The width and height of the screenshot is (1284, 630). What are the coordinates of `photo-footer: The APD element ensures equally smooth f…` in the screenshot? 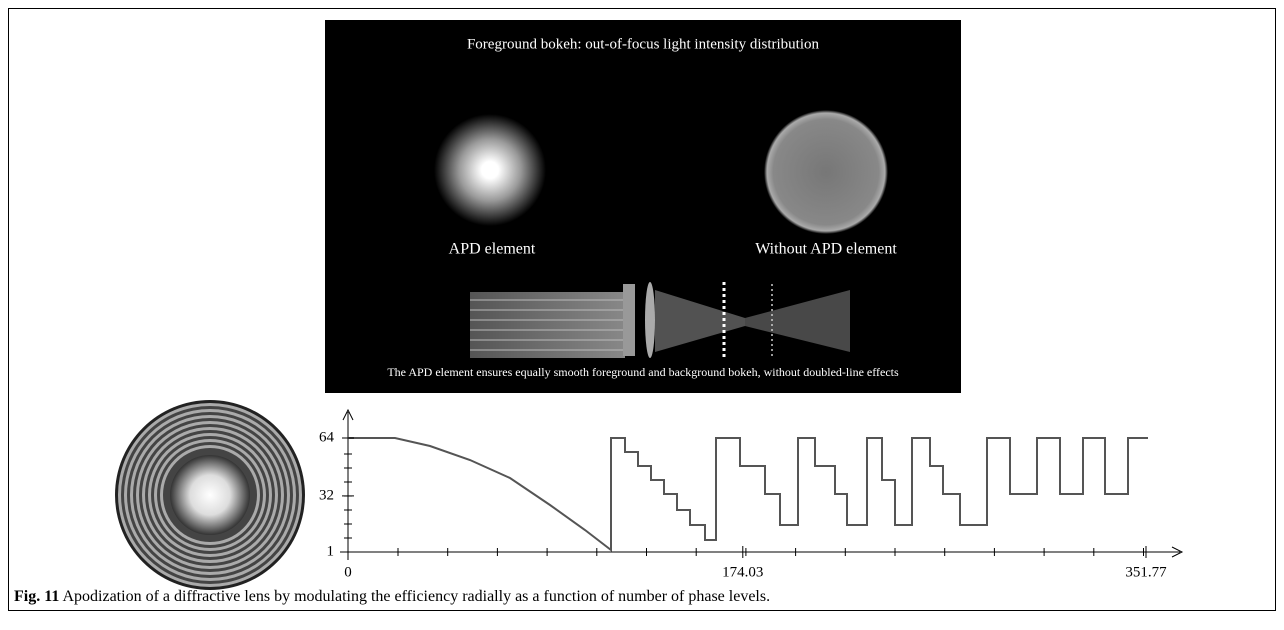 It's located at (643, 372).